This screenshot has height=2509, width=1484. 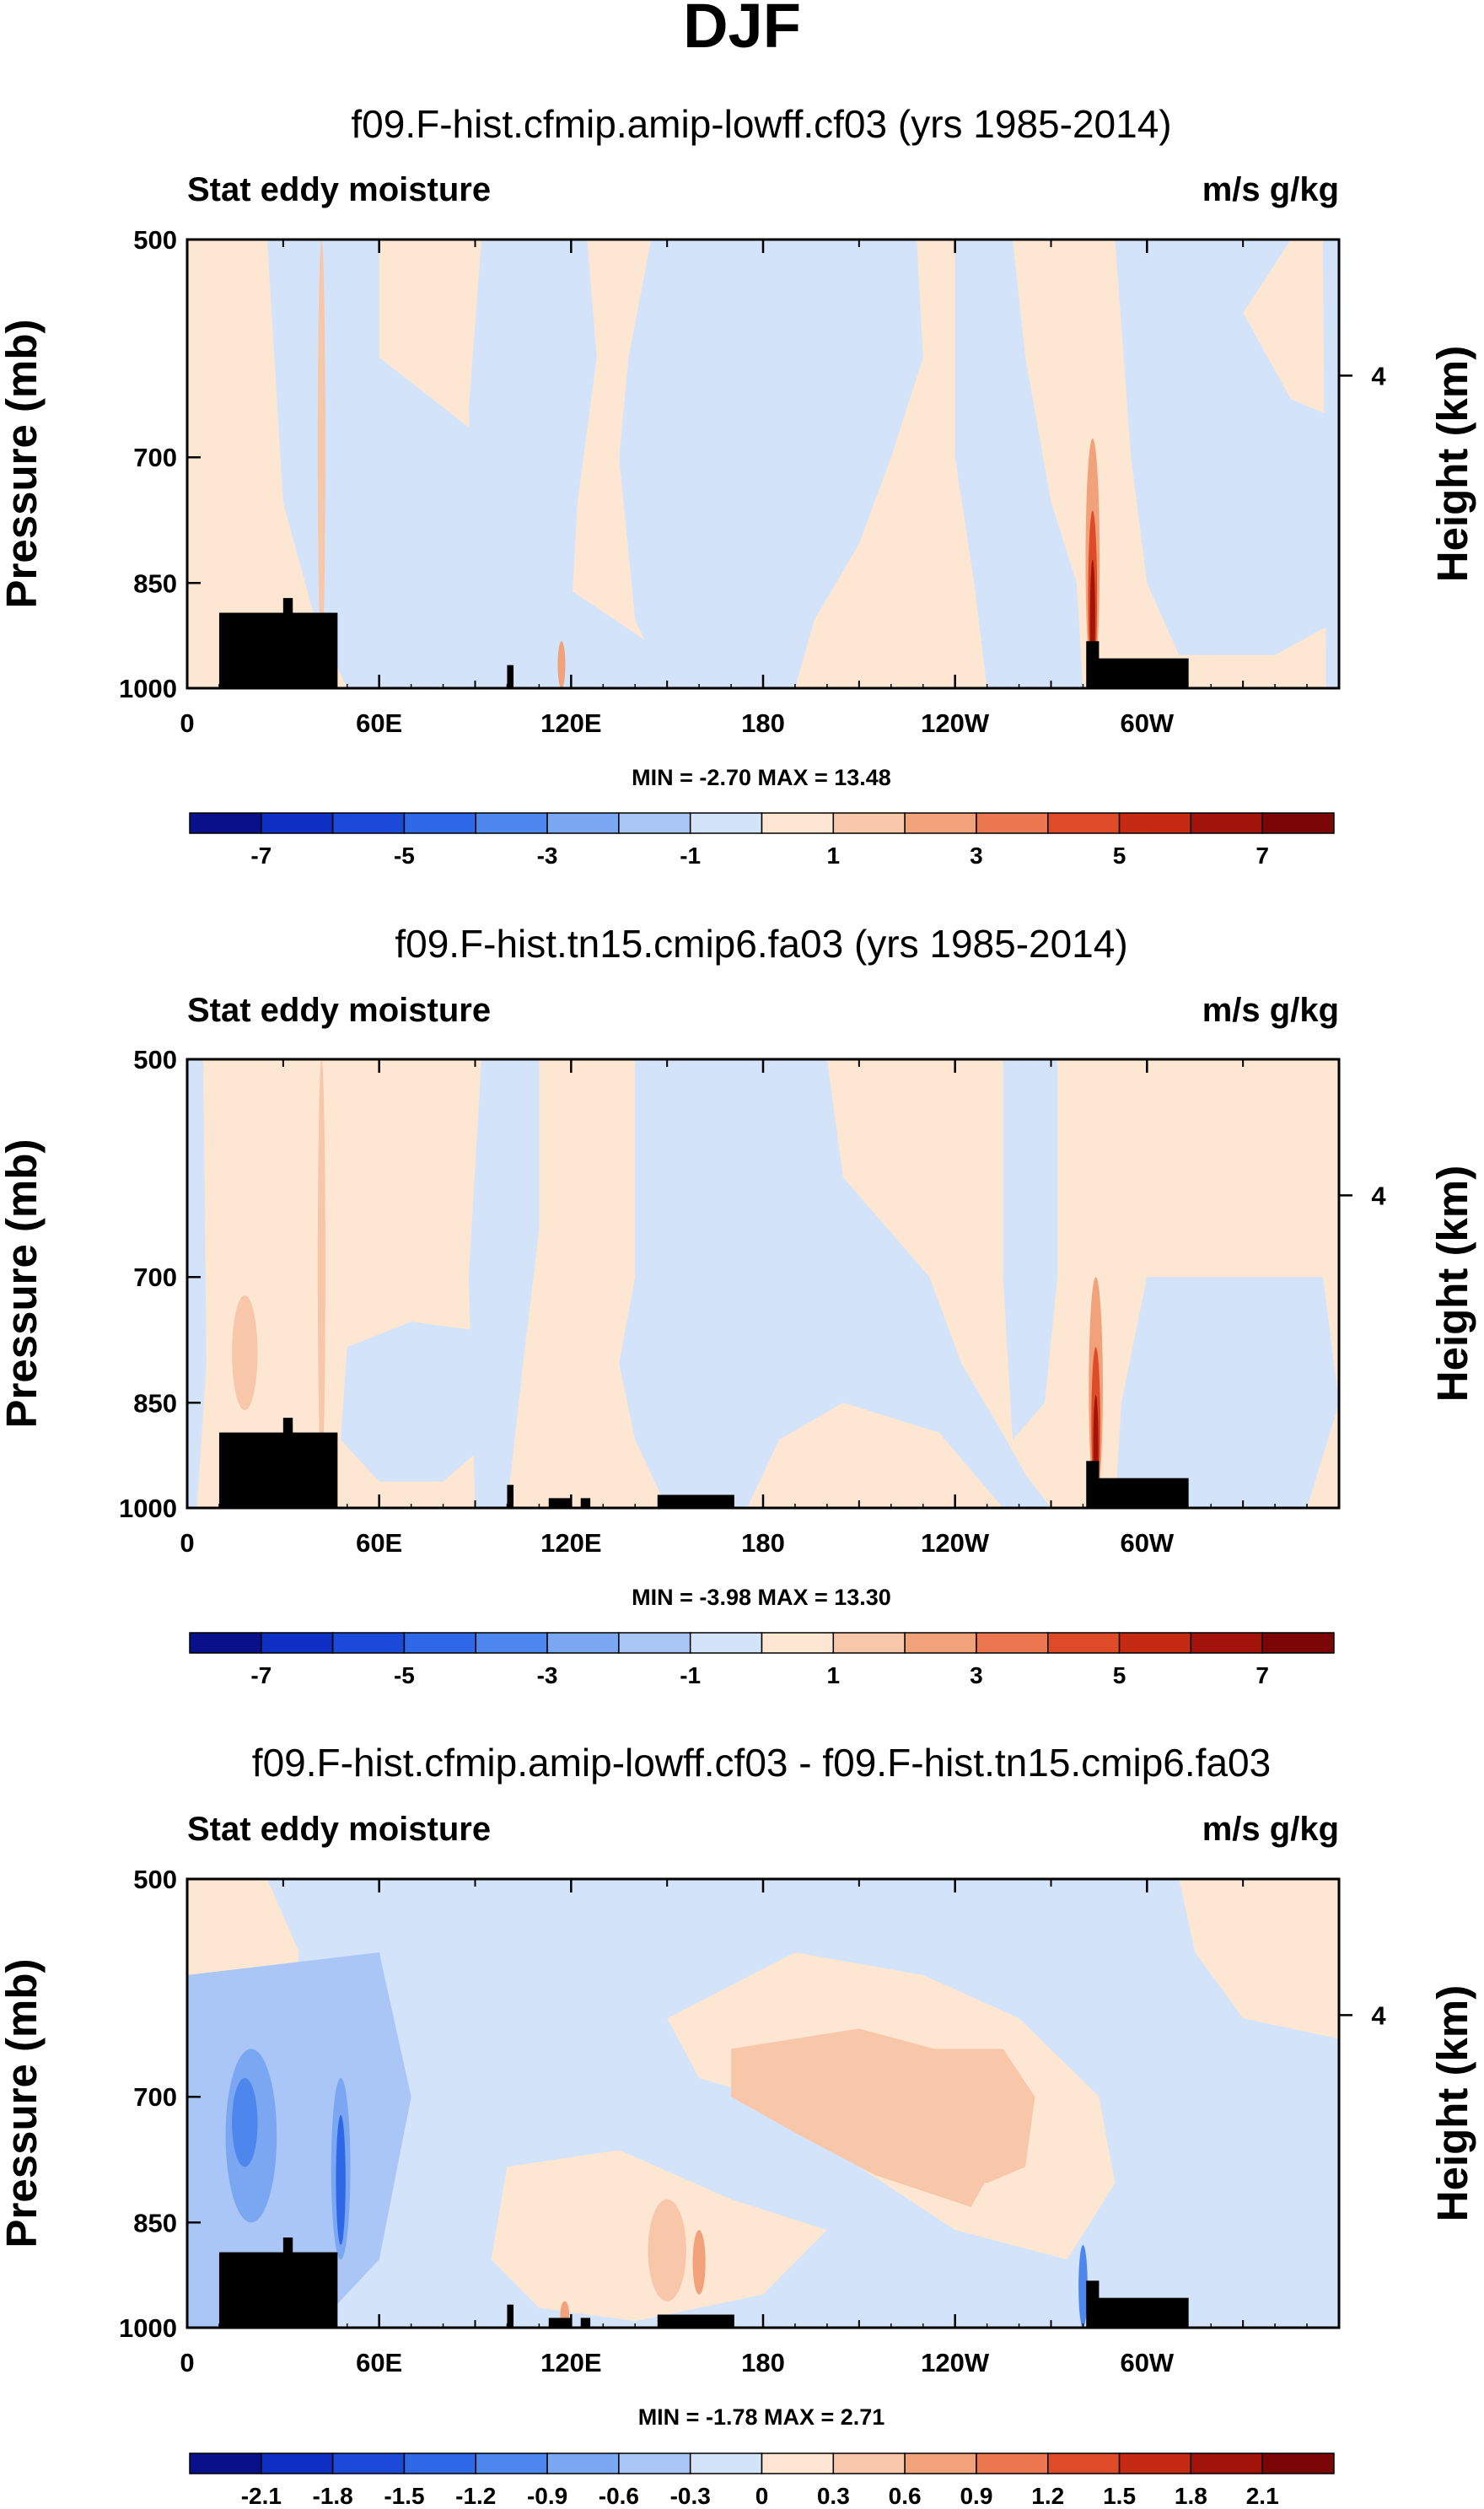 What do you see at coordinates (475, 2496) in the screenshot?
I see `colorbar-label: -1.2` at bounding box center [475, 2496].